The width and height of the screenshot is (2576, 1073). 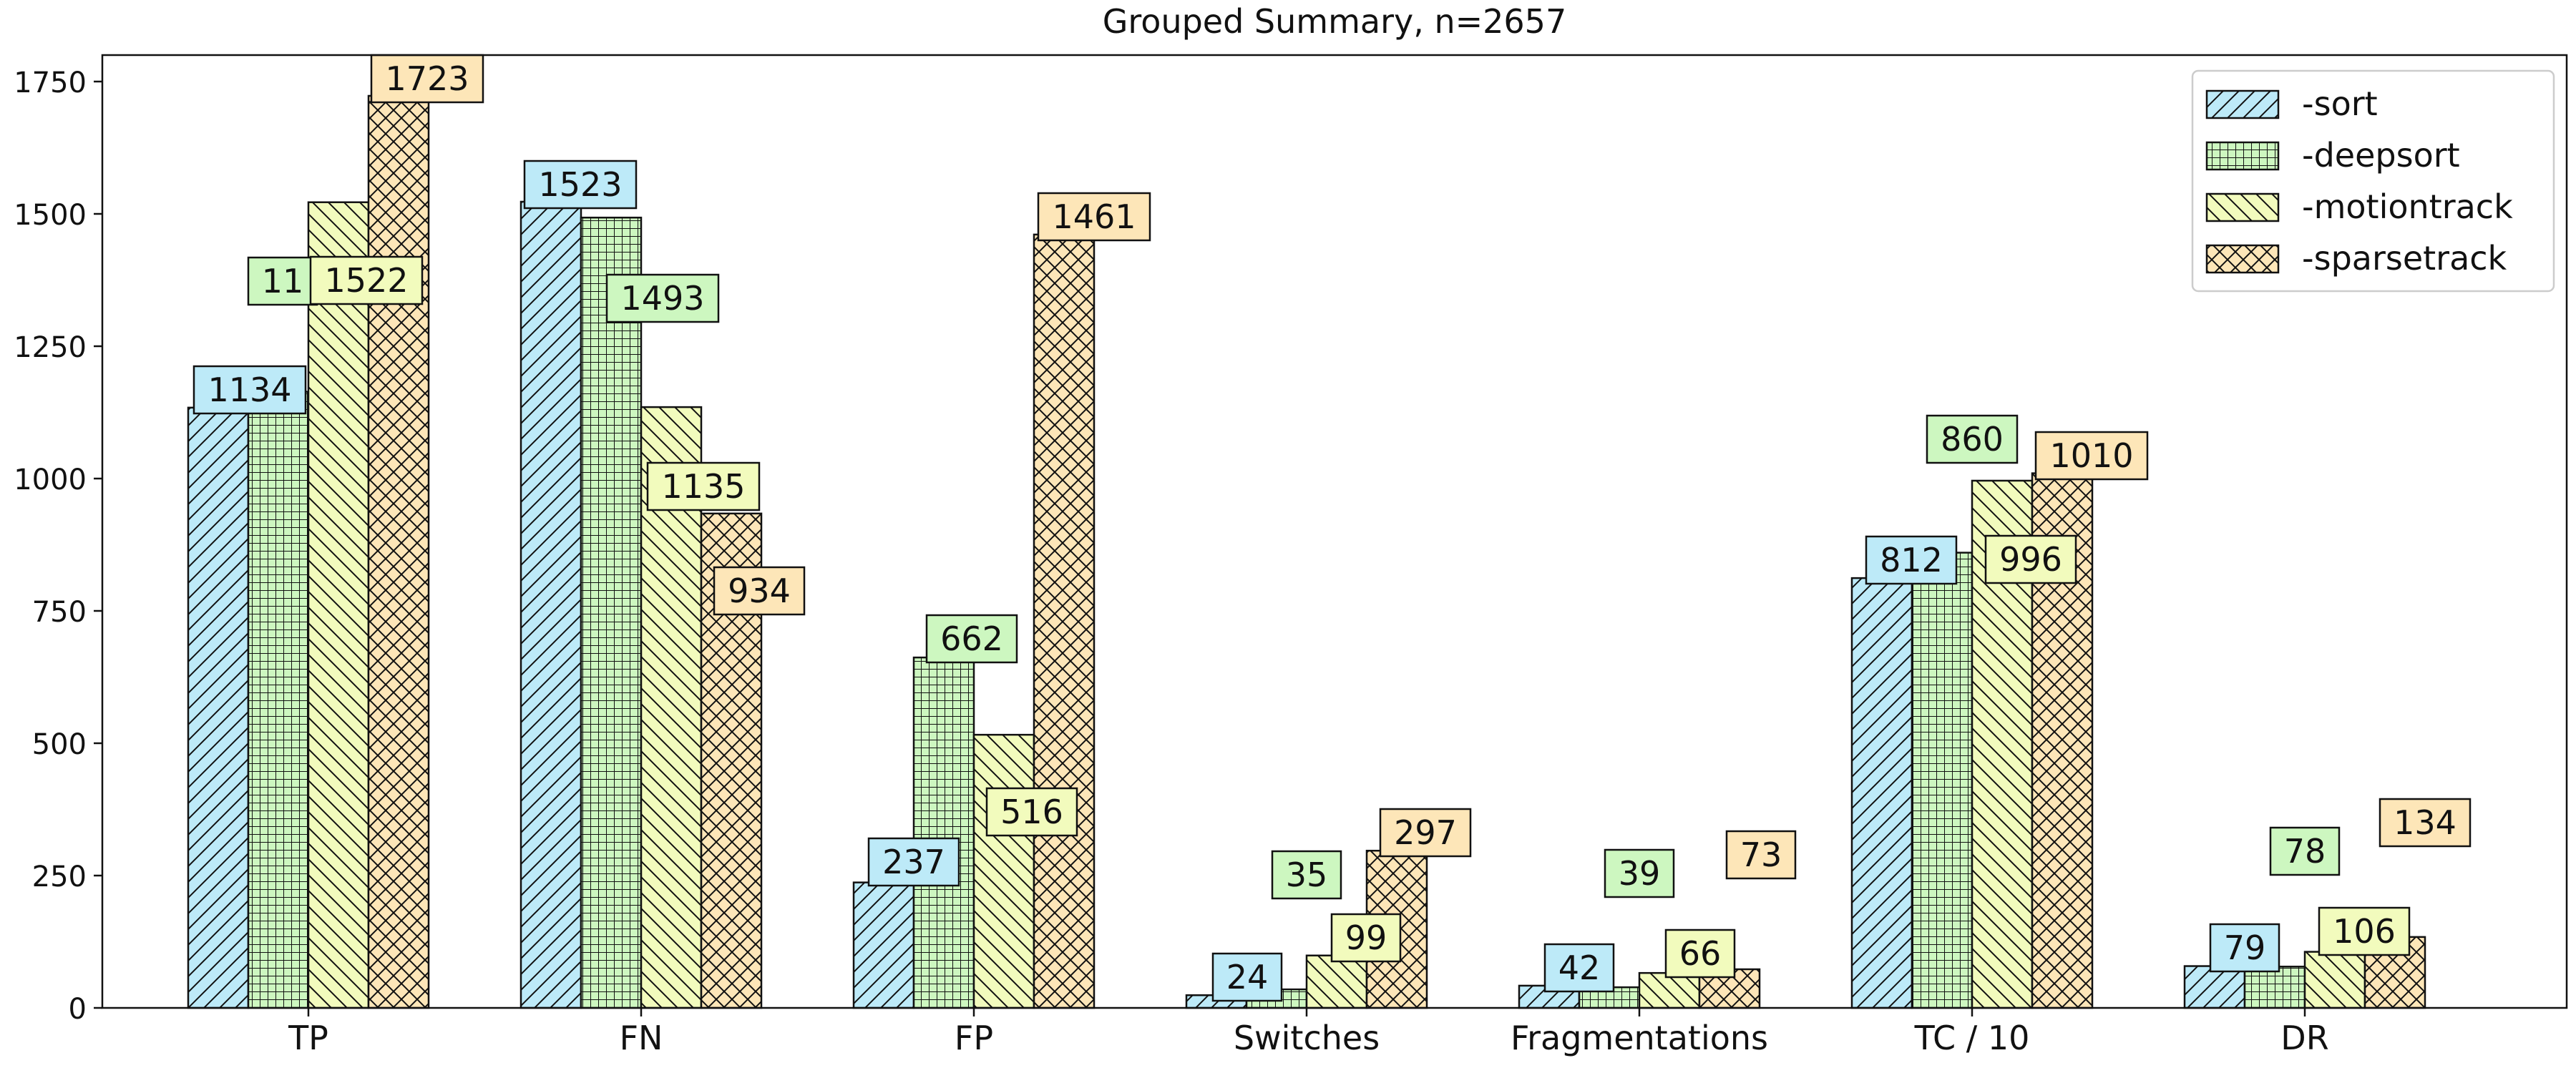 I want to click on data-label: 1010, so click(x=2091, y=456).